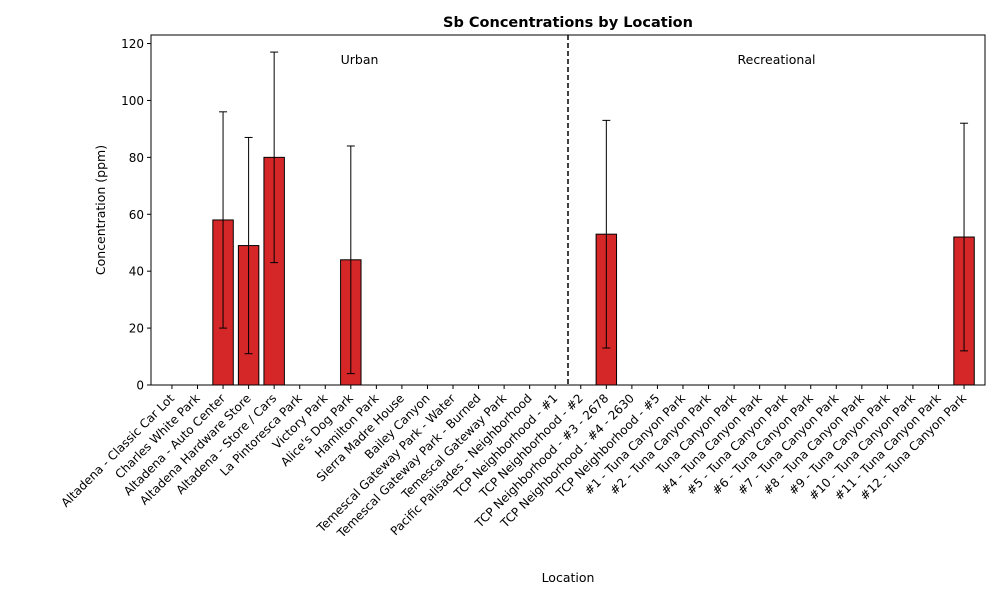 This screenshot has height=600, width=1000. I want to click on y-tick-label: 20, so click(136, 329).